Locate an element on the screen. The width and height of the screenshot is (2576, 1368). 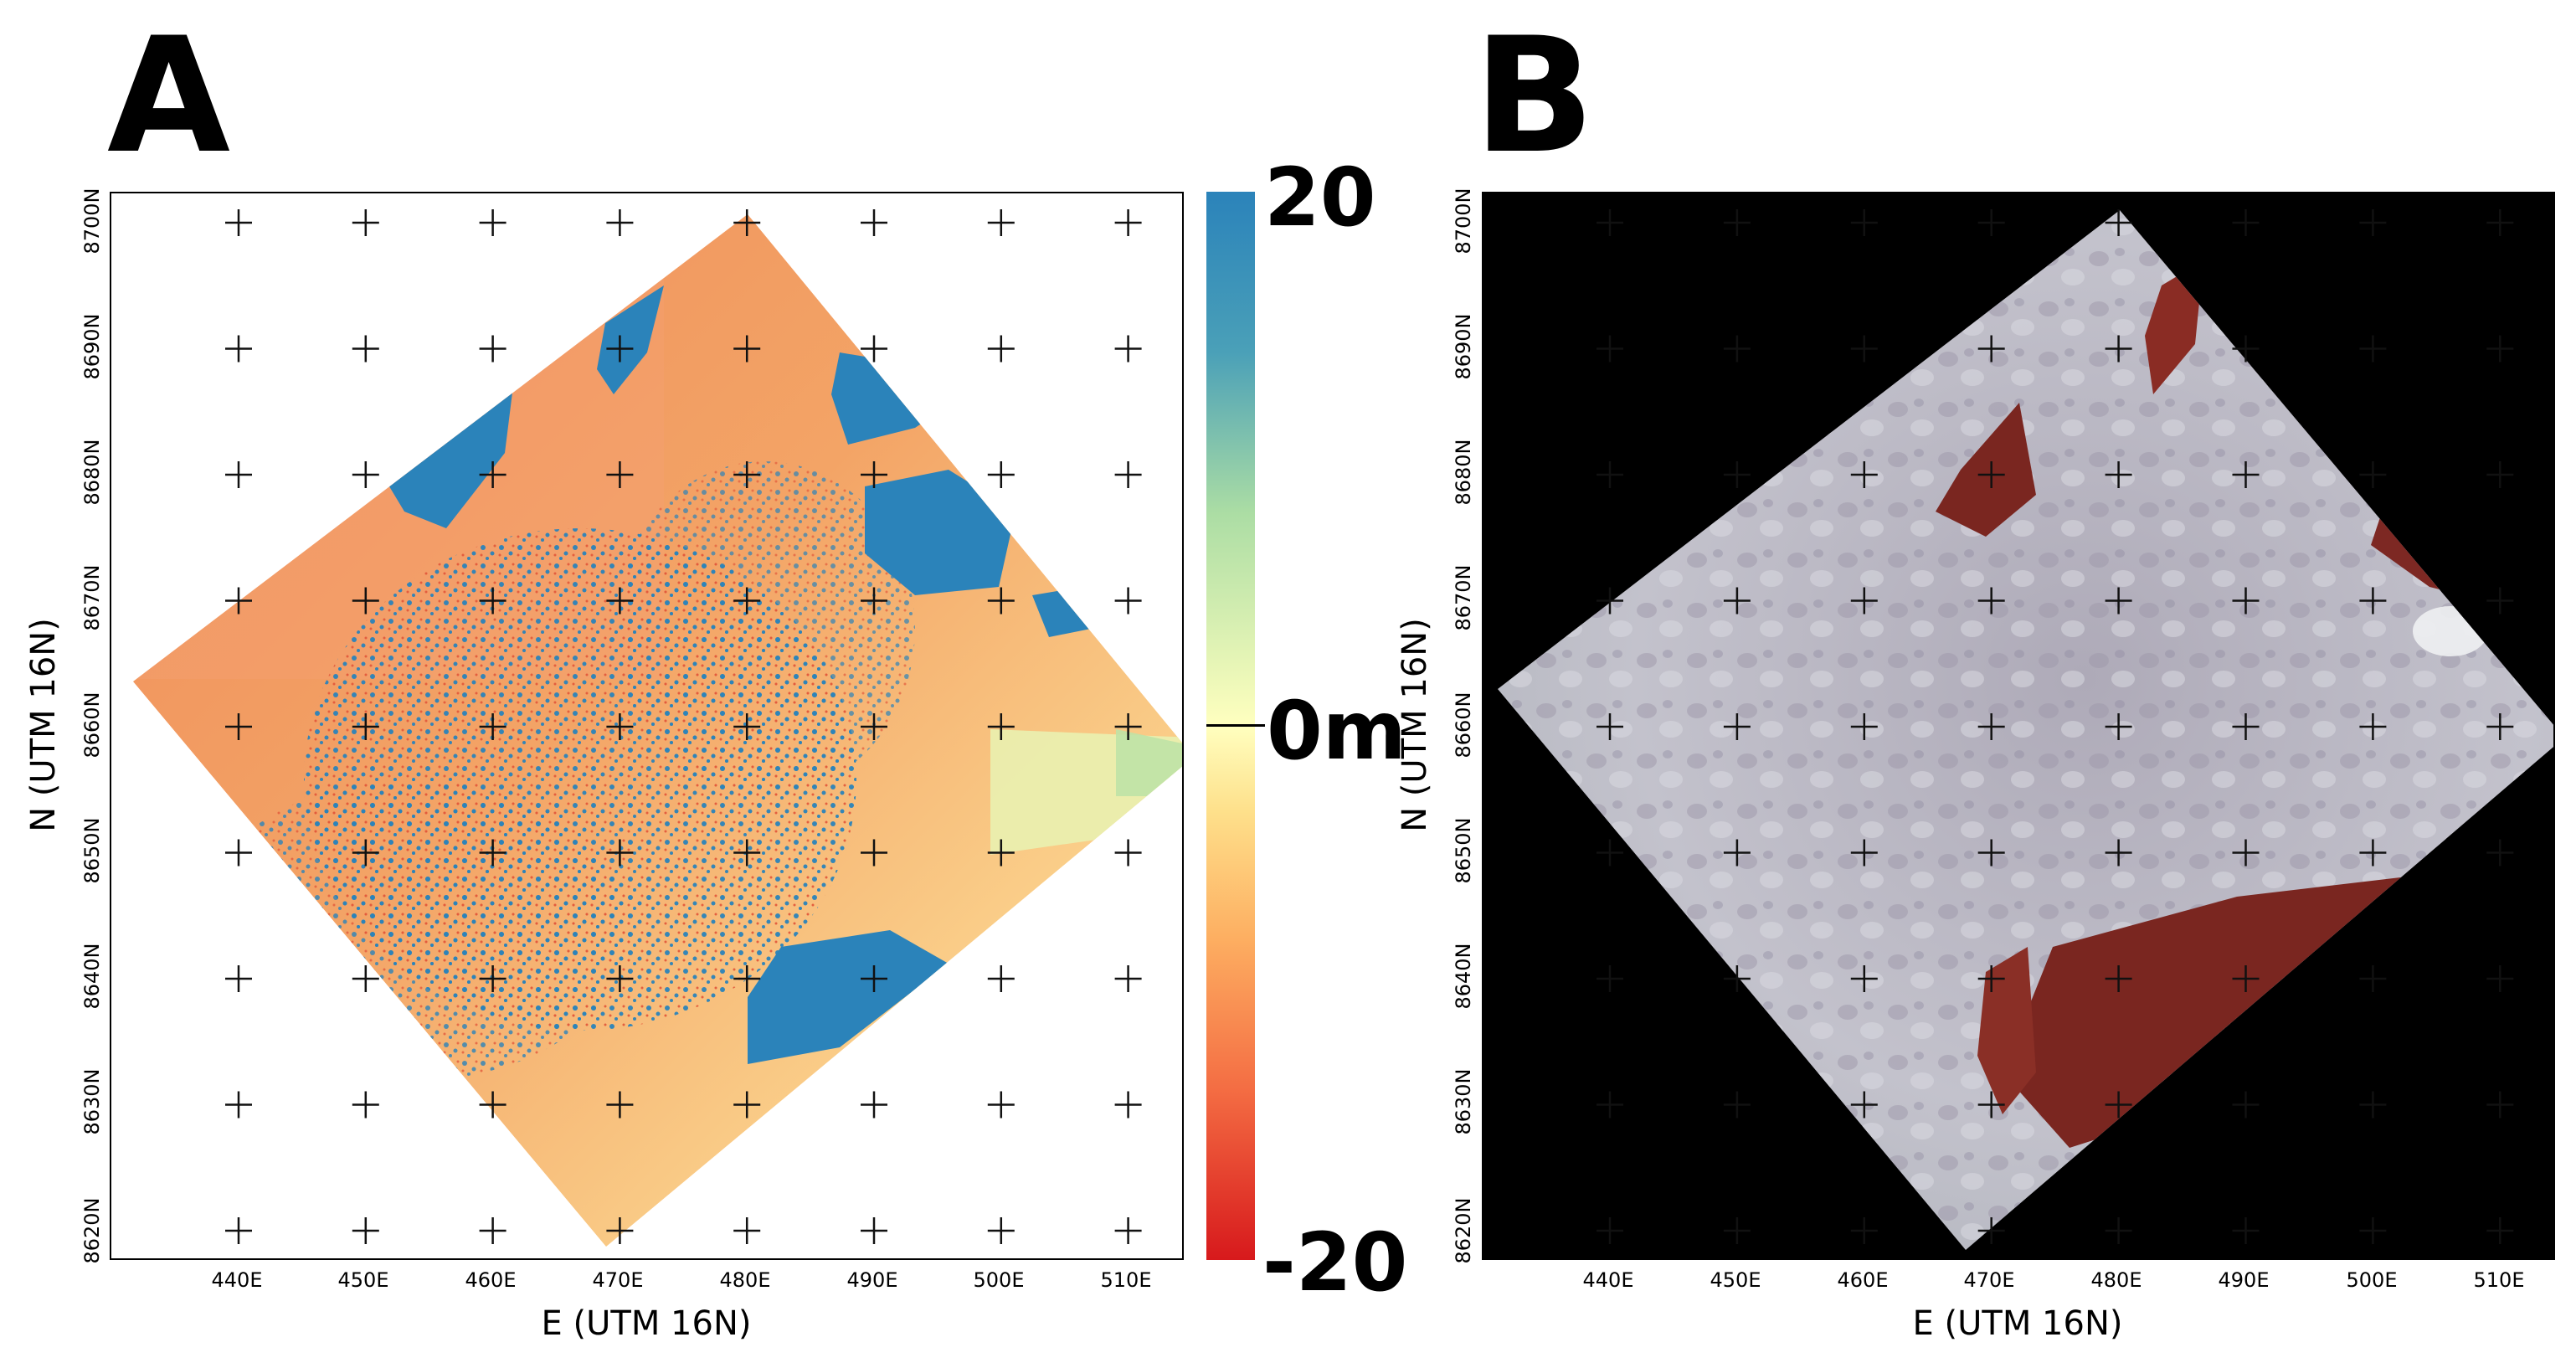
panel-b-x-tick: 460E is located at coordinates (1863, 1280).